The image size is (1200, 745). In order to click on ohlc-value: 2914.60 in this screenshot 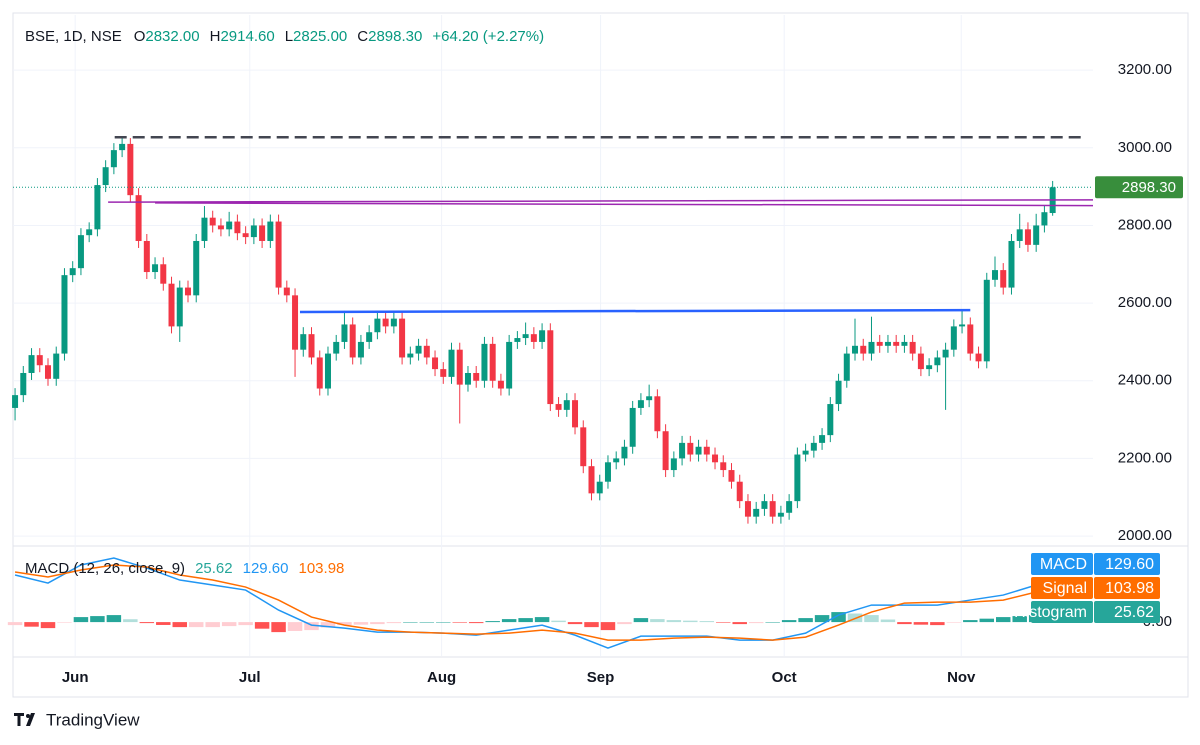, I will do `click(247, 36)`.